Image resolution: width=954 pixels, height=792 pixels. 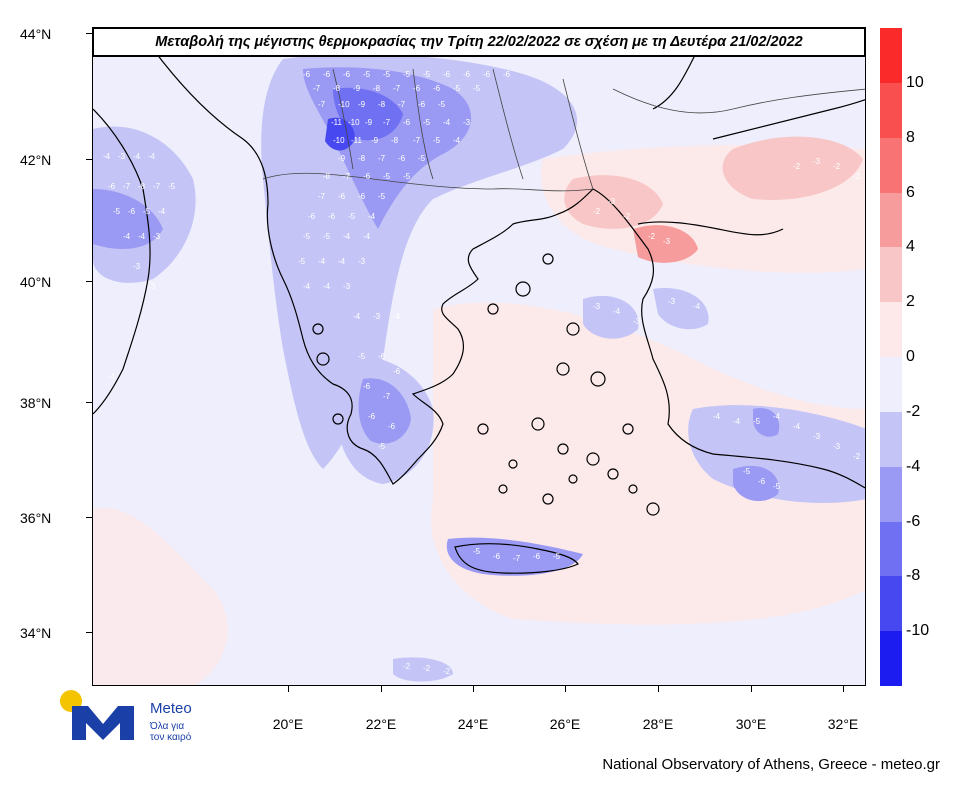 I want to click on cold-field-aegean-east, so click(x=611, y=317).